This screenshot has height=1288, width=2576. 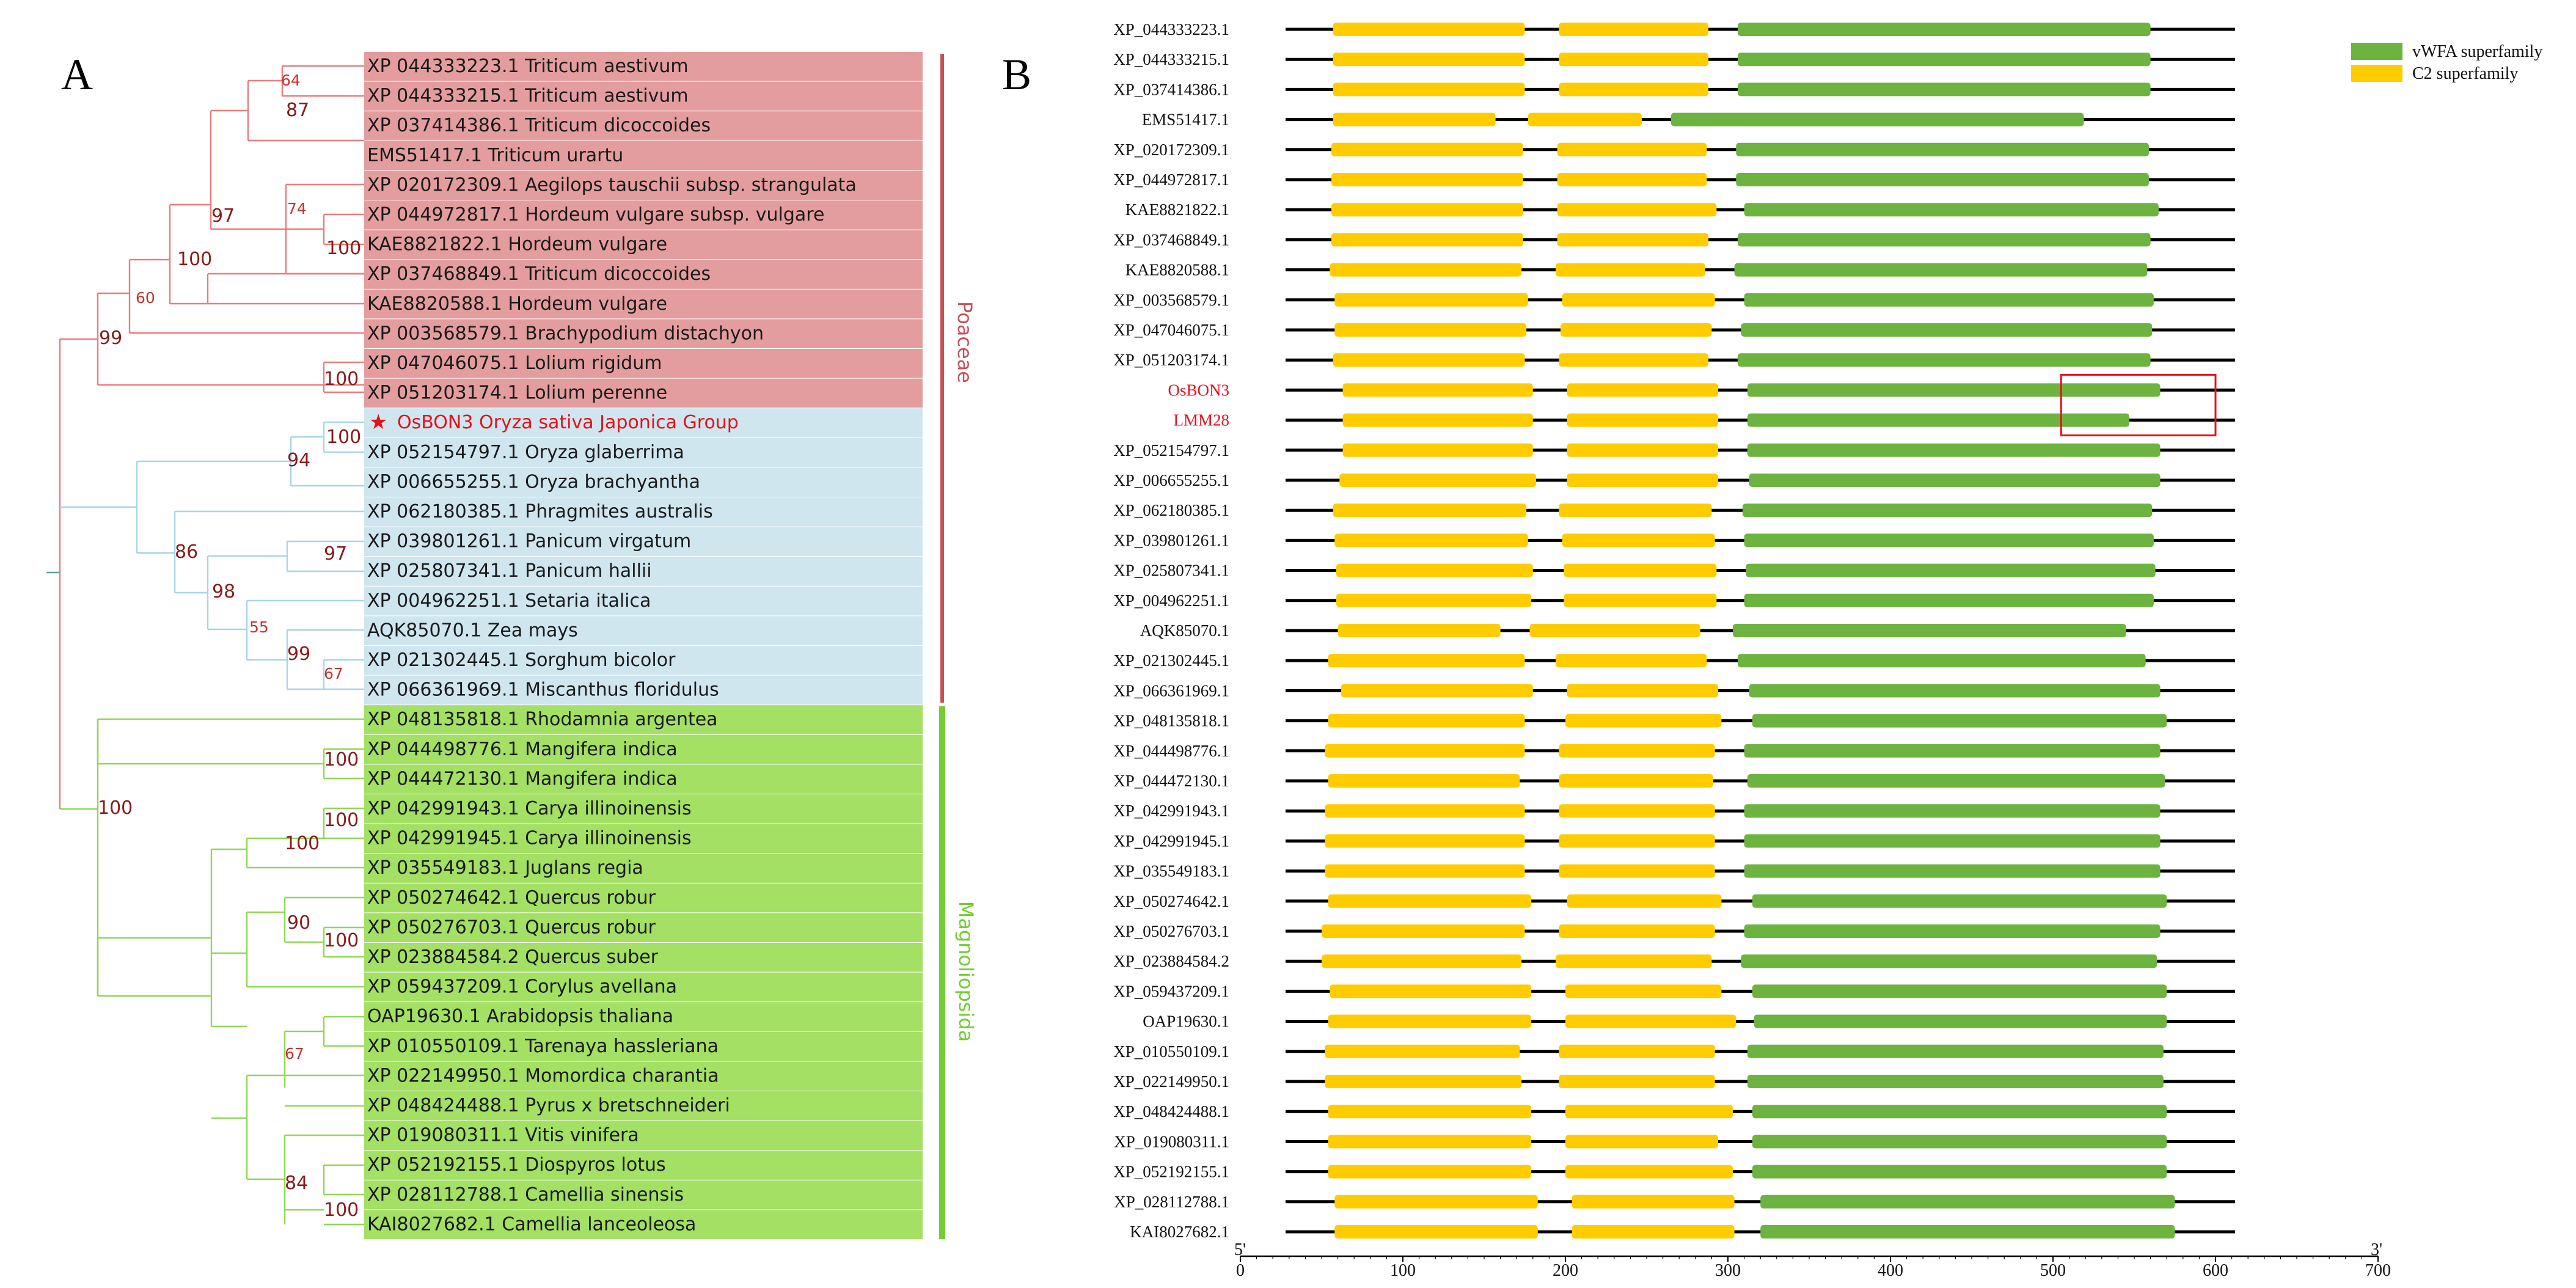 What do you see at coordinates (1201, 420) in the screenshot?
I see `protein-id: LMM28` at bounding box center [1201, 420].